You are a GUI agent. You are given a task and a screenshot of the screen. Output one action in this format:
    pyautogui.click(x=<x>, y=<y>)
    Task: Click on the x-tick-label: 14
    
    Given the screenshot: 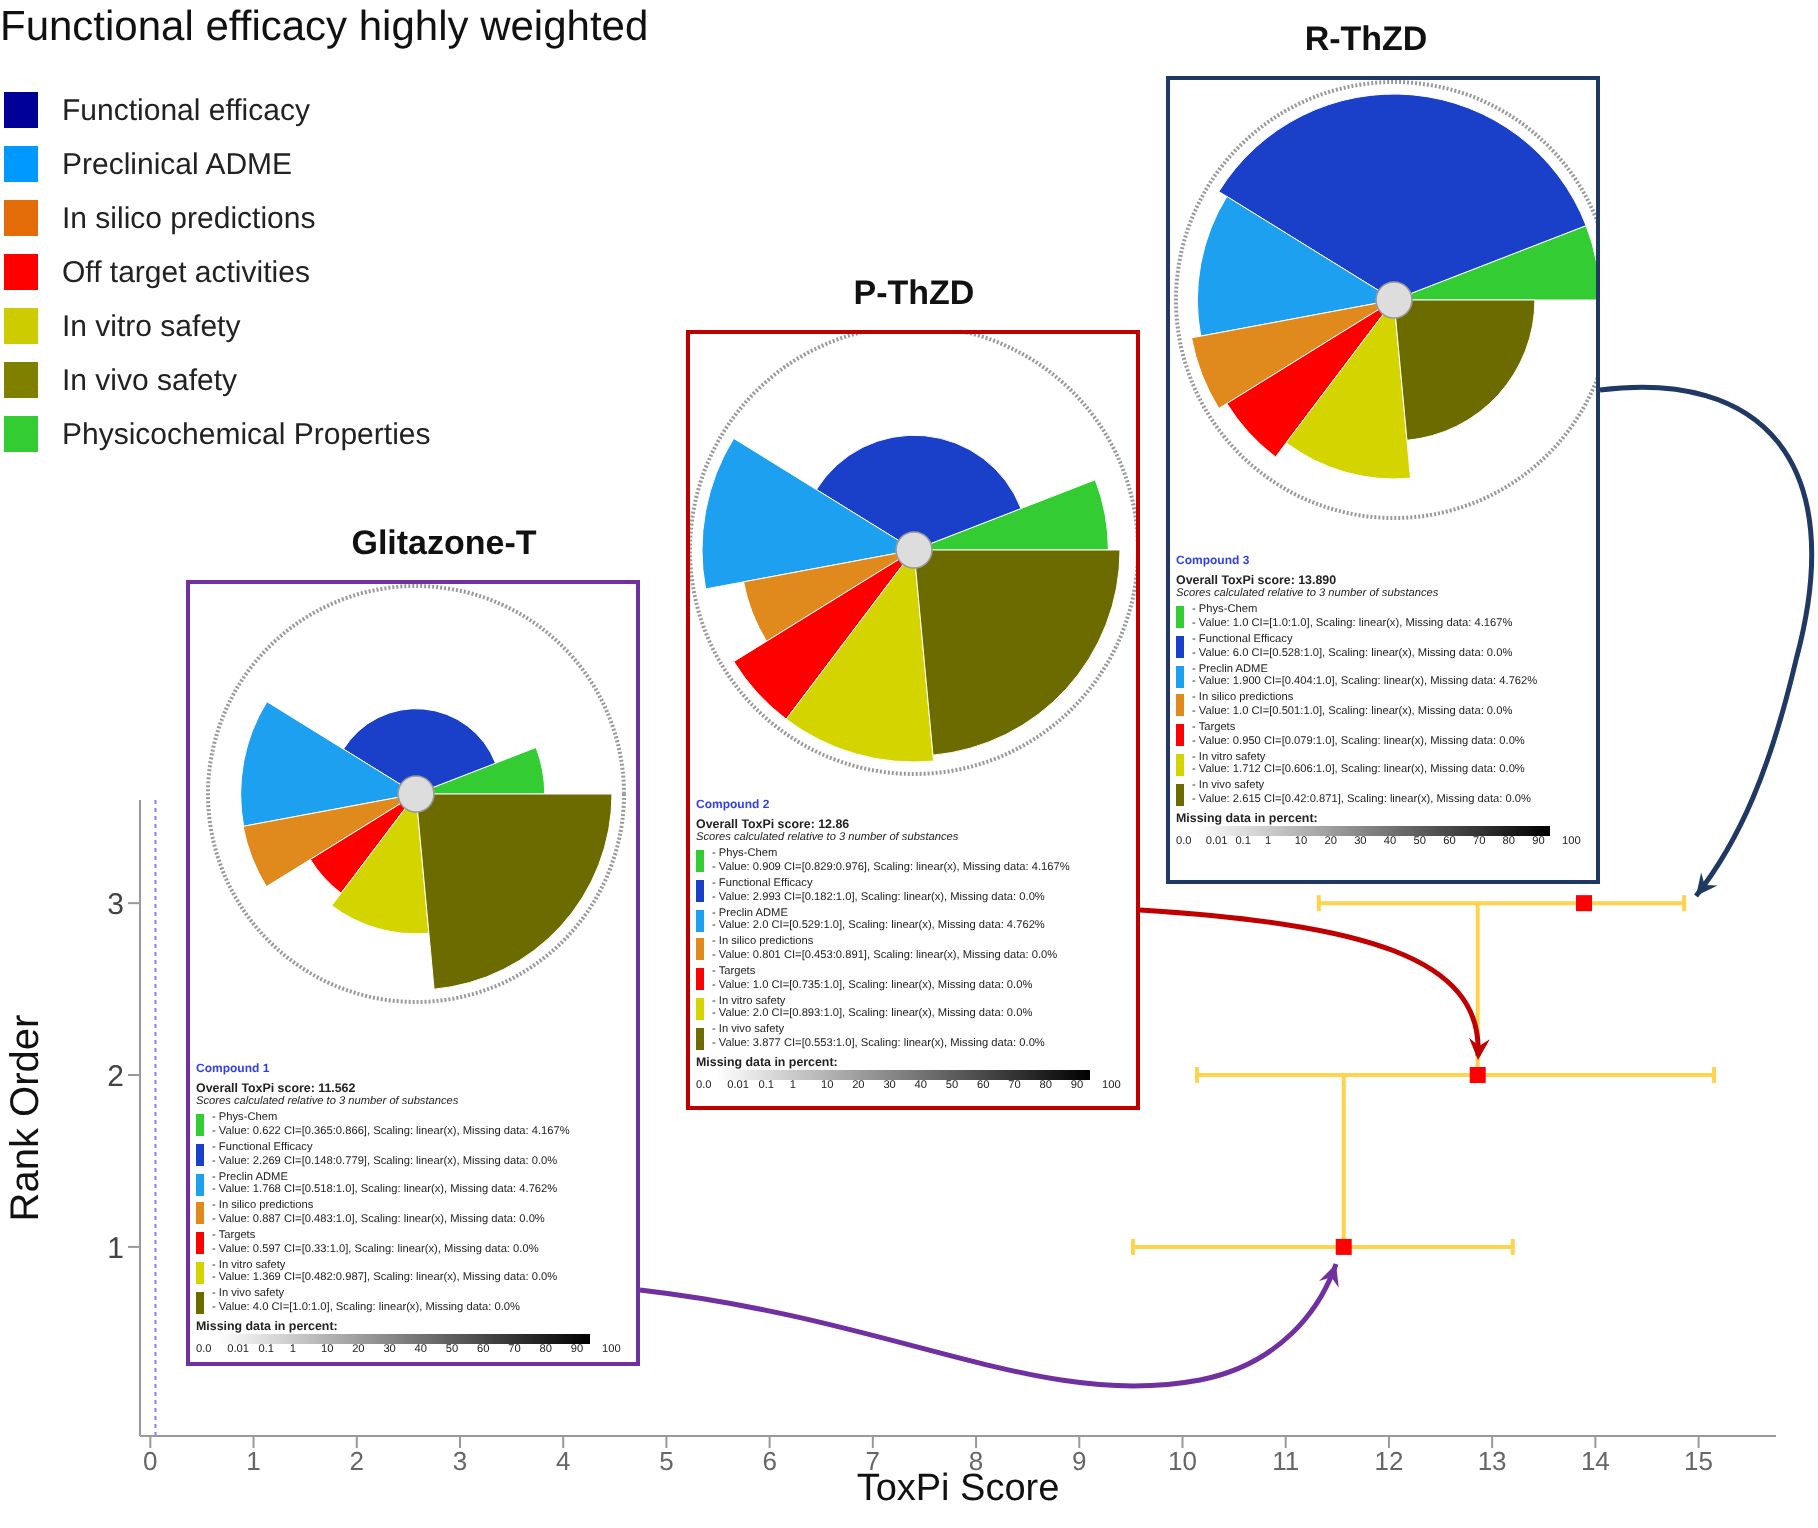 What is the action you would take?
    pyautogui.click(x=1595, y=1461)
    